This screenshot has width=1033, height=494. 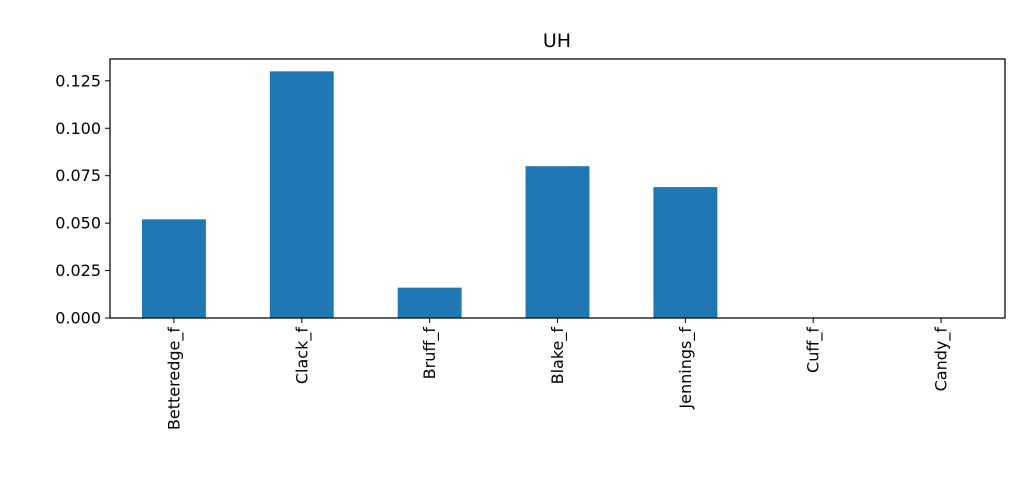 I want to click on y-tick-label: 0.075, so click(x=78, y=175).